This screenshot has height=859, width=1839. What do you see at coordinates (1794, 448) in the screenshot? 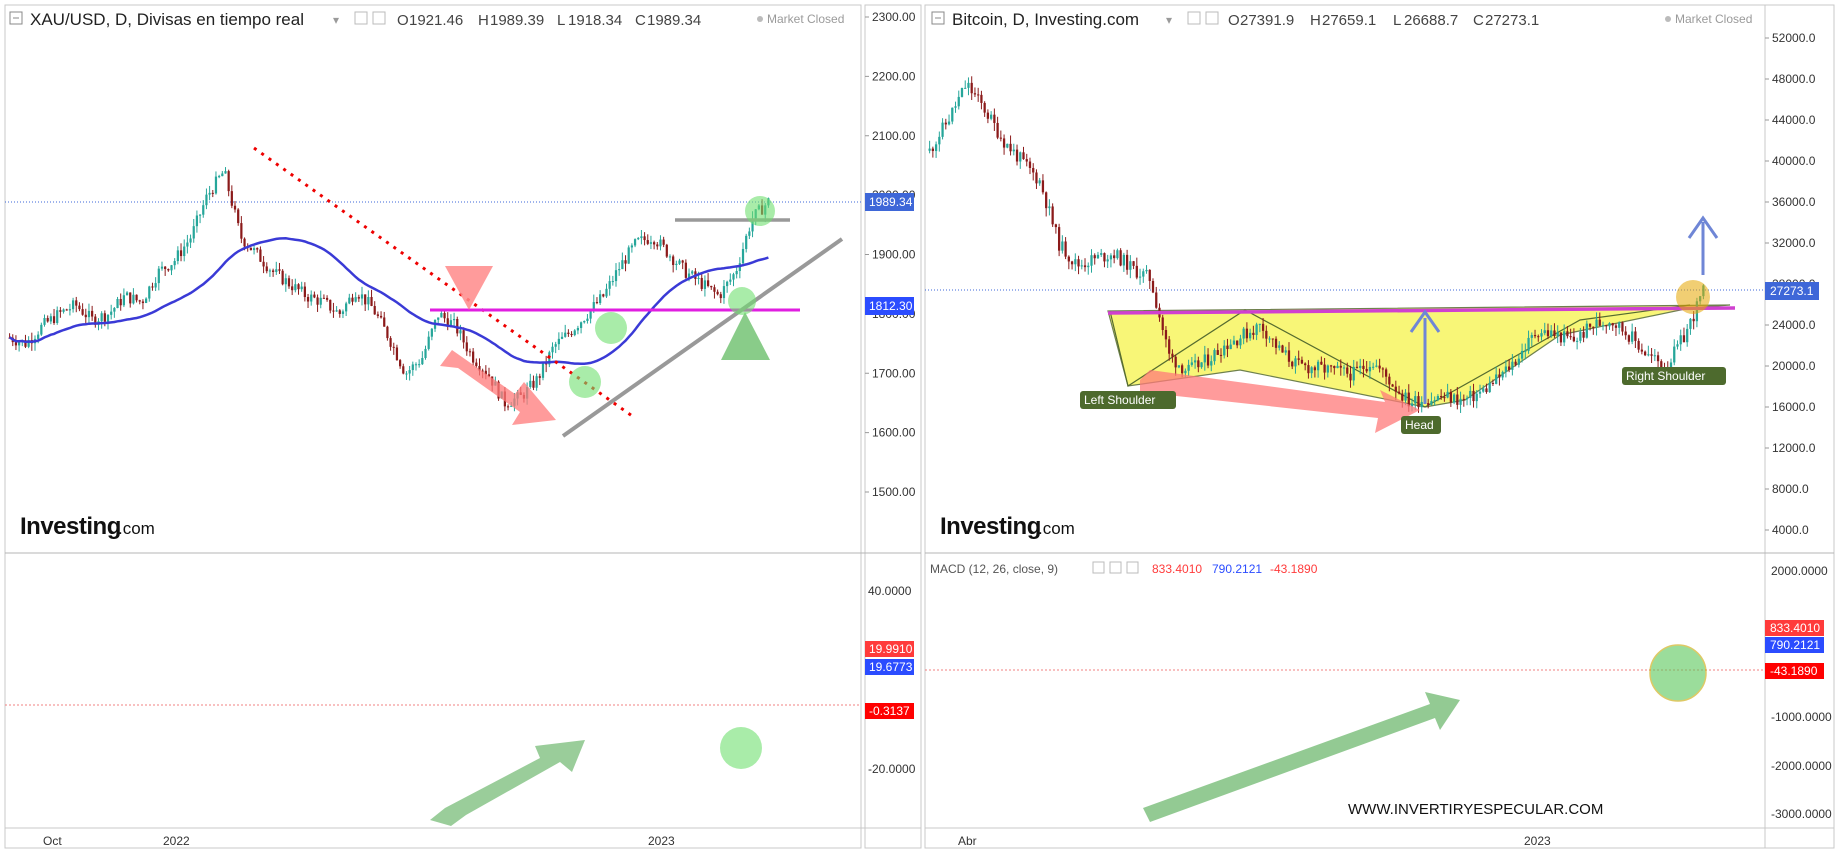
I see `right-y-tick-10: 12000.0` at bounding box center [1794, 448].